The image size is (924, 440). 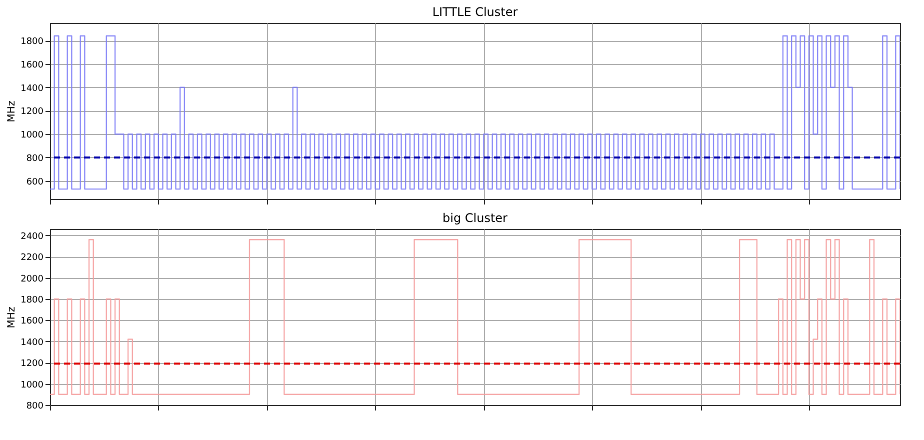 What do you see at coordinates (475, 12) in the screenshot?
I see `chart-title: LITTLE Cluster` at bounding box center [475, 12].